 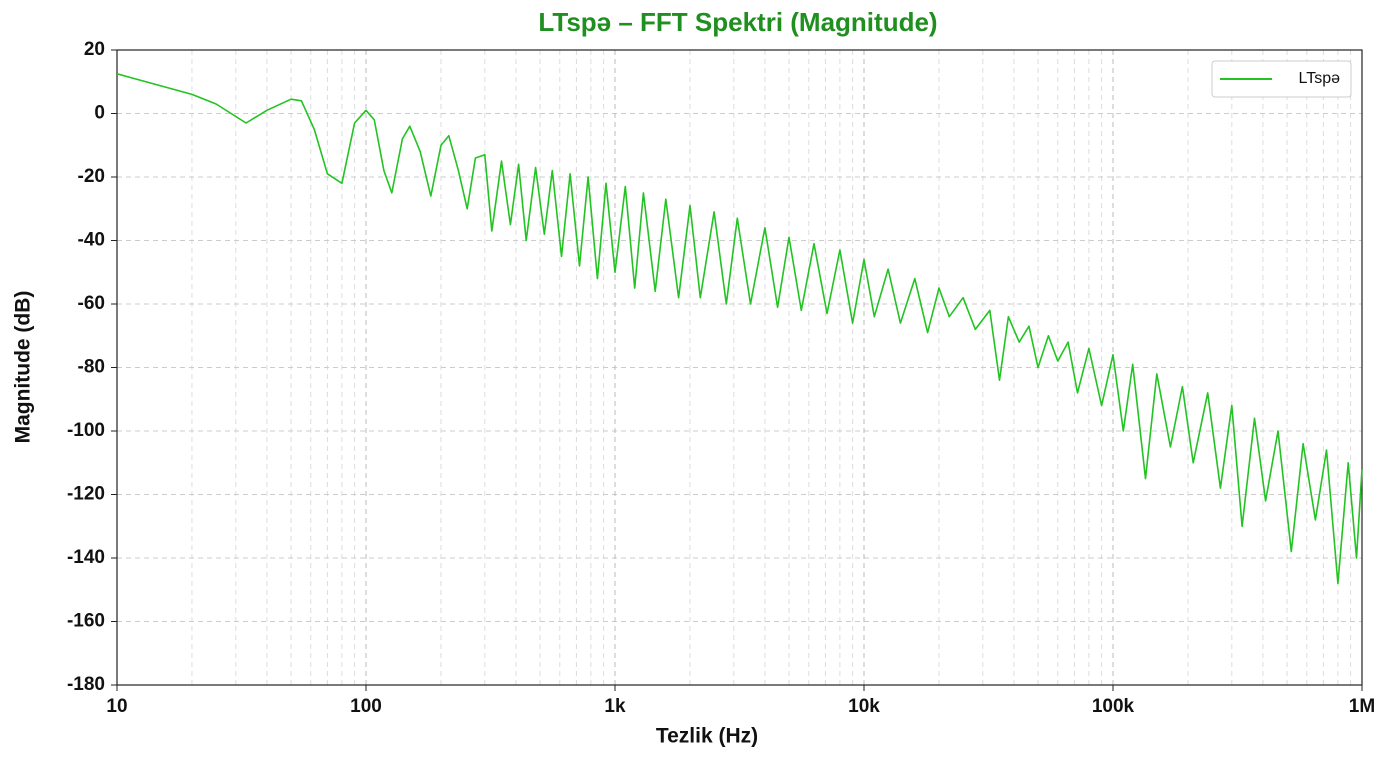 What do you see at coordinates (94, 49) in the screenshot?
I see `y-tick-label: 20` at bounding box center [94, 49].